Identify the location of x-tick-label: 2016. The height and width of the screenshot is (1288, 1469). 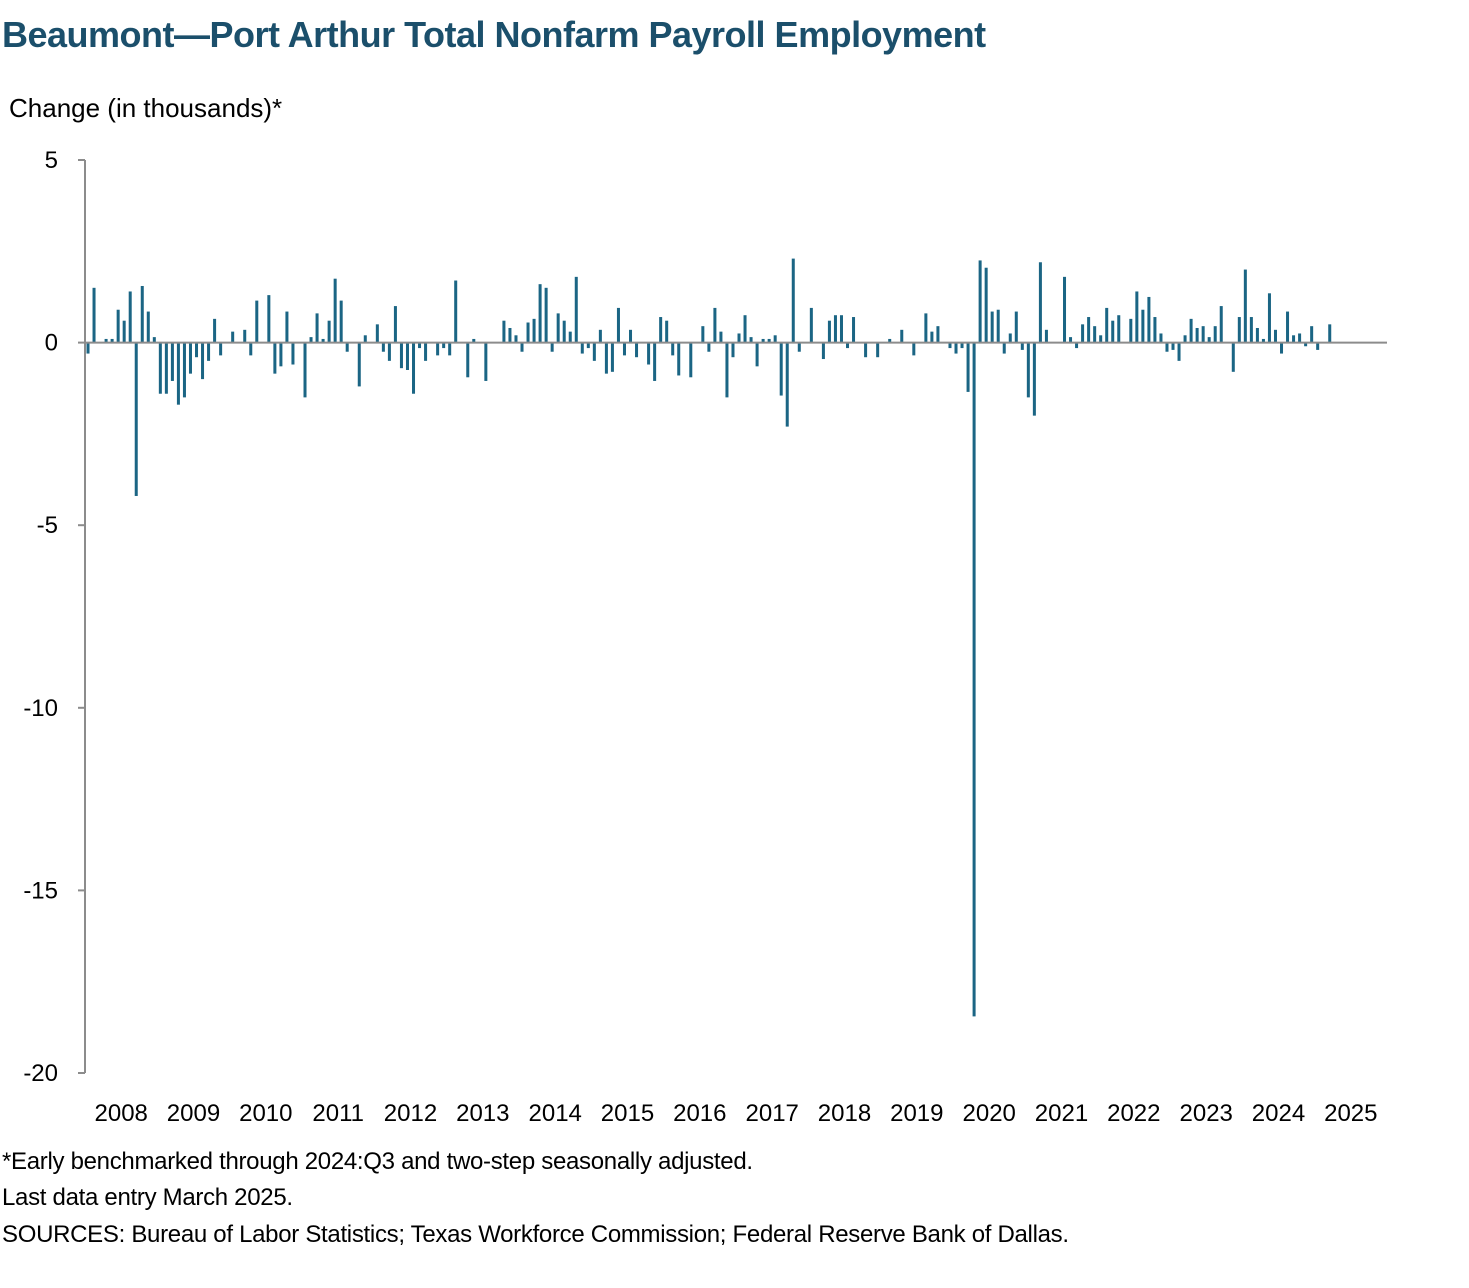
(699, 1113).